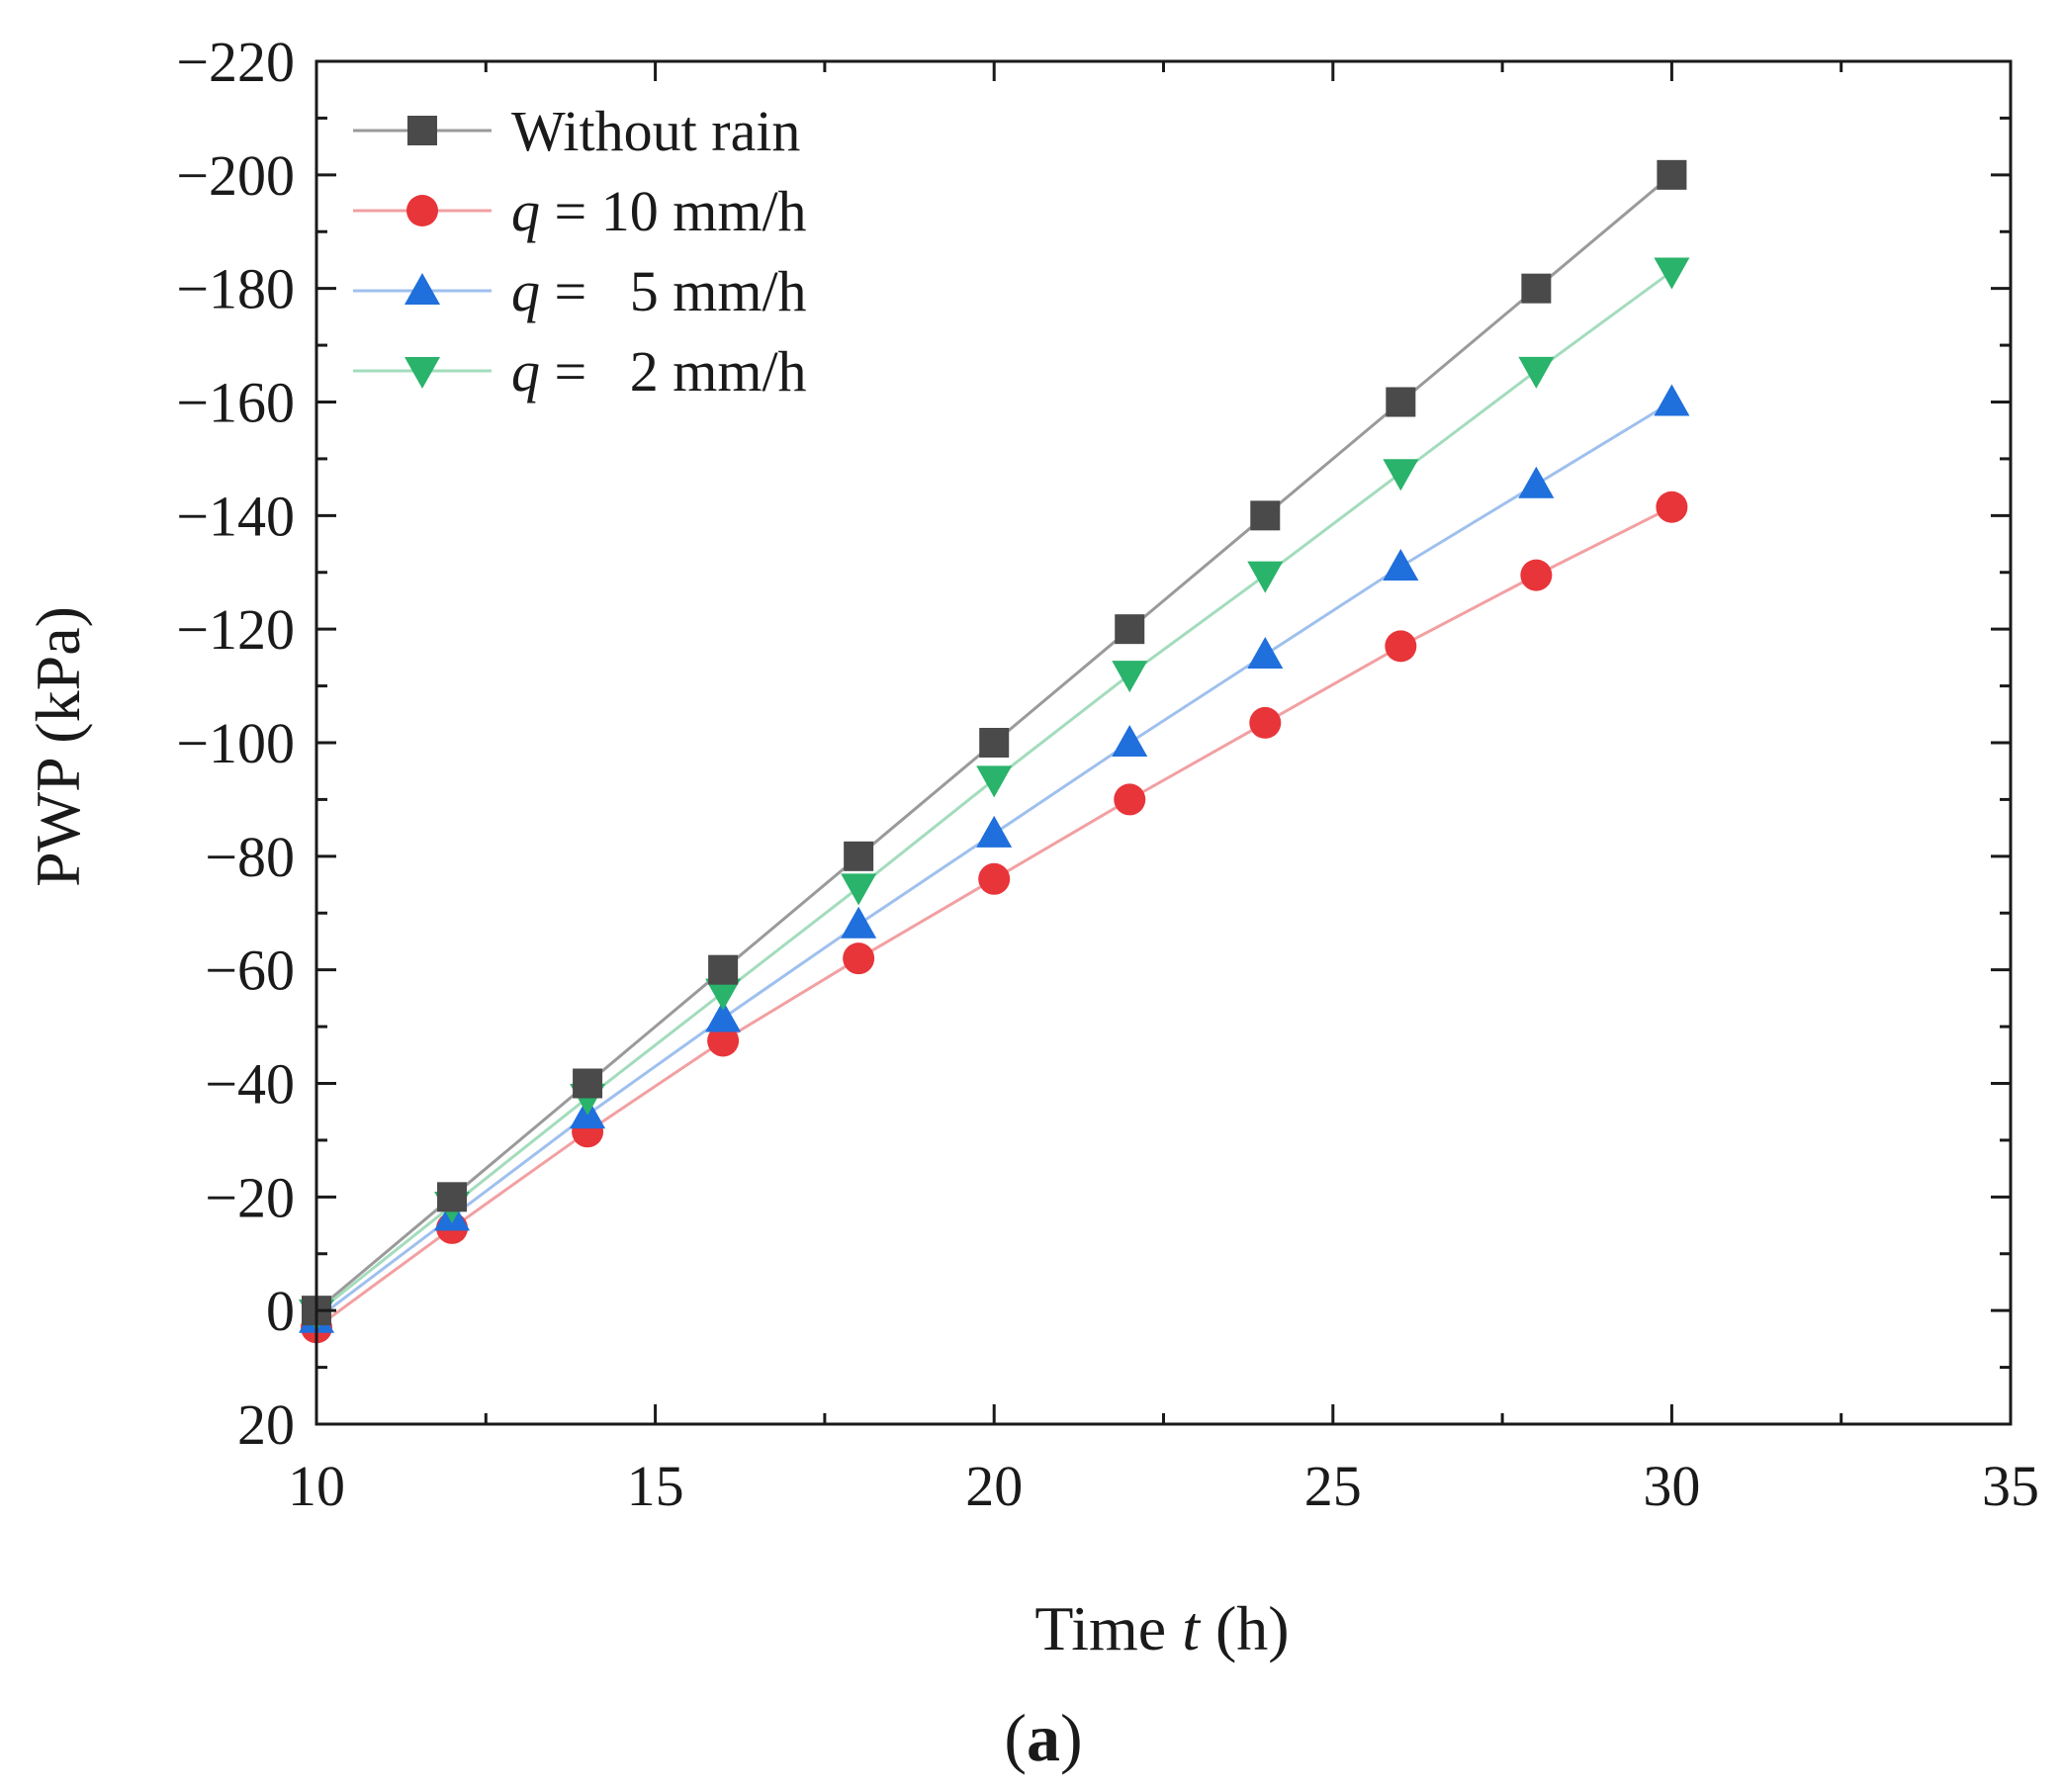  I want to click on panel-label-letter: a, so click(1043, 1737).